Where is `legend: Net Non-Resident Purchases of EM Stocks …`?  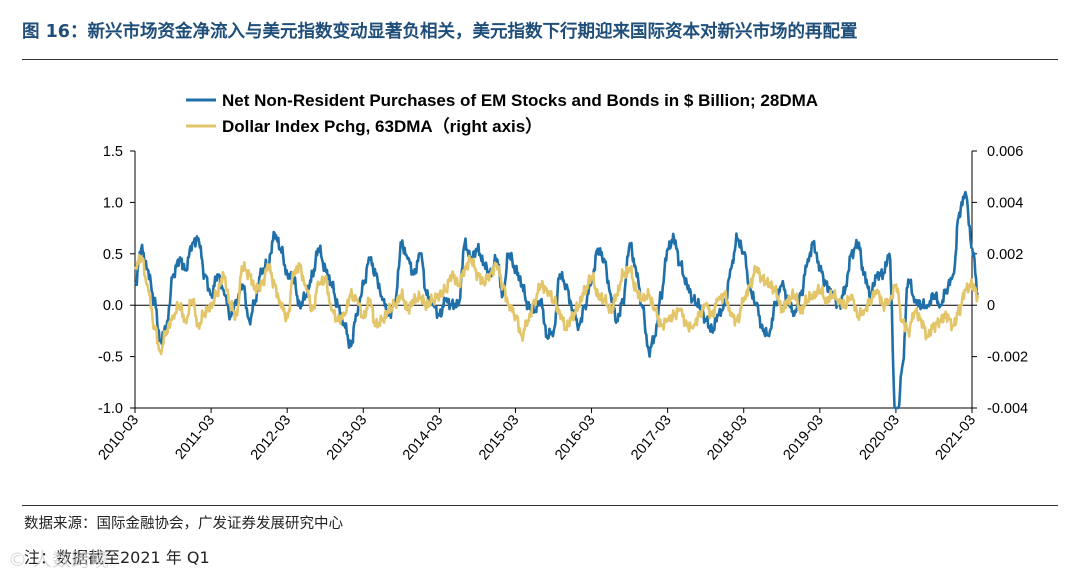
legend: Net Non-Resident Purchases of EM Stocks … is located at coordinates (502, 113).